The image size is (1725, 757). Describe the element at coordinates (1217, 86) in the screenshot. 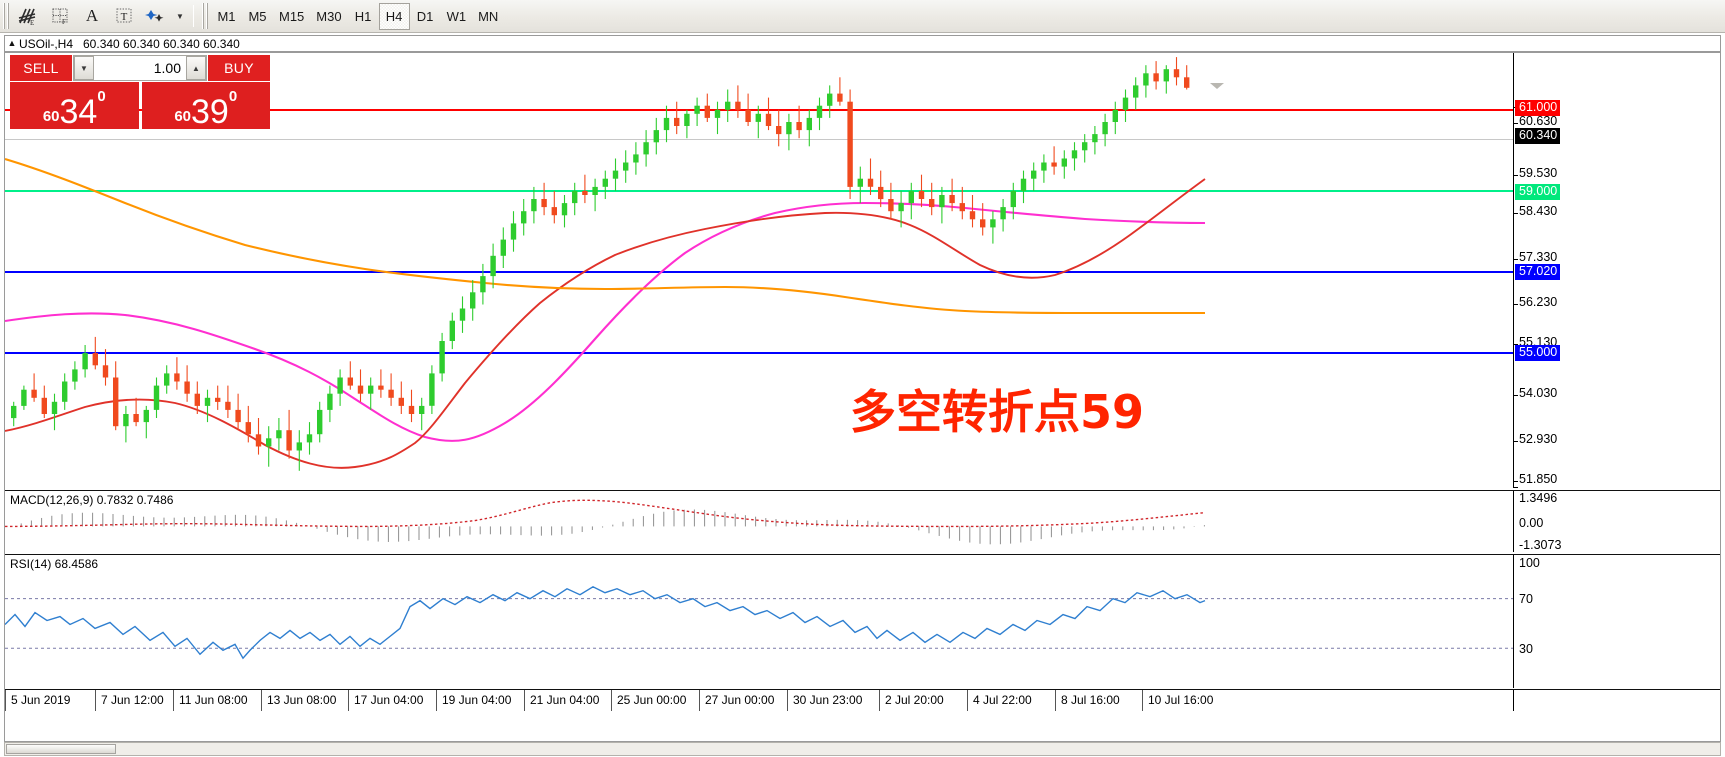

I see `chart-caret-icon` at that location.